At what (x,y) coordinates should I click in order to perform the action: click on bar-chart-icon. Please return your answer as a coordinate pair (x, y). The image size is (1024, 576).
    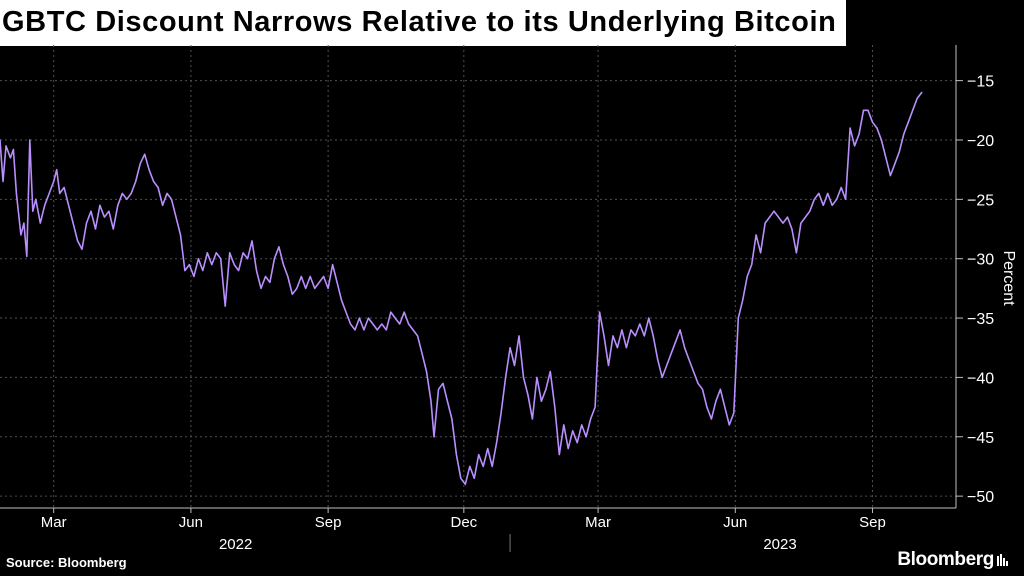
    Looking at the image, I should click on (1002, 560).